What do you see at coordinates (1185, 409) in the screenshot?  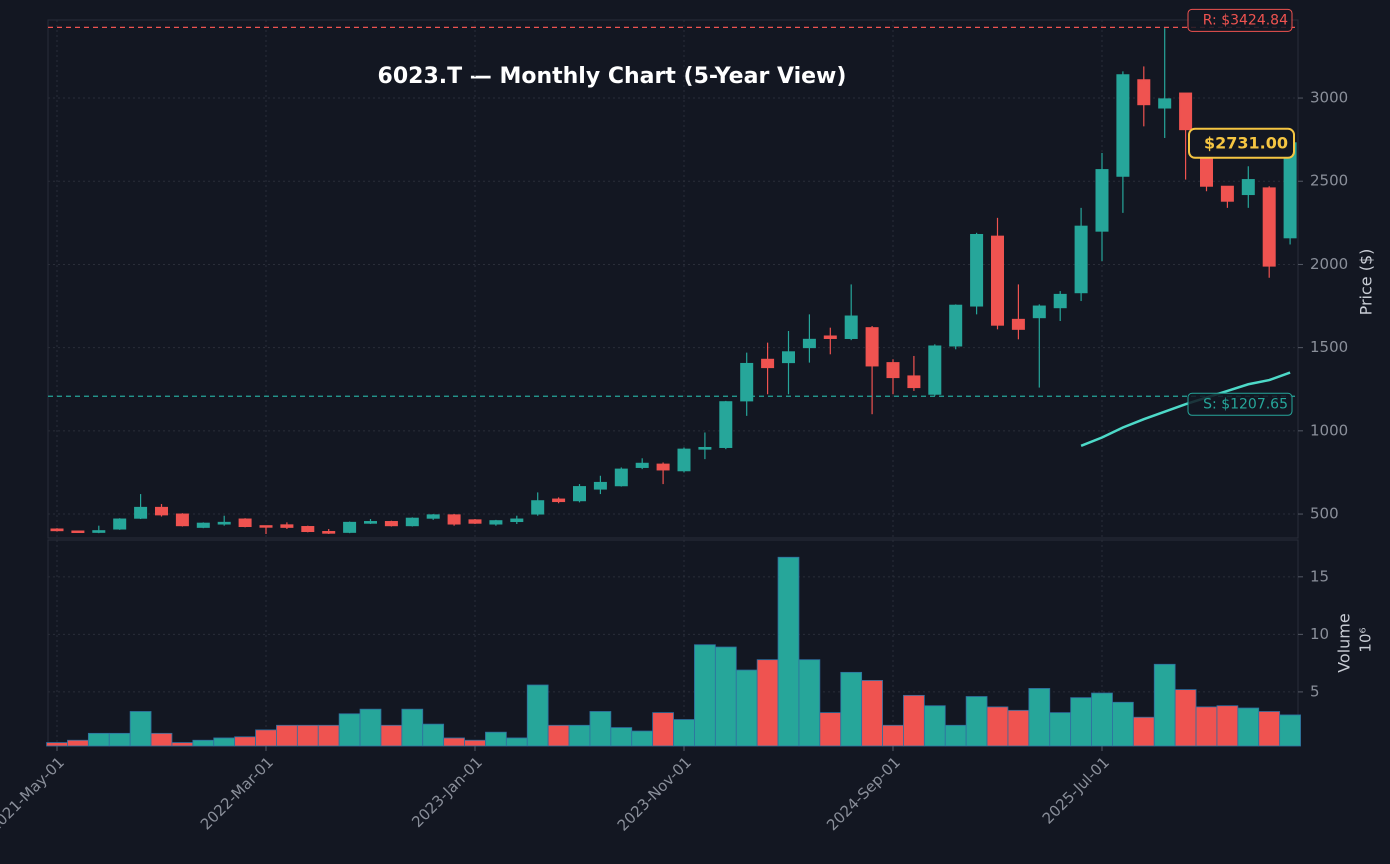 I see `moving-average-line` at bounding box center [1185, 409].